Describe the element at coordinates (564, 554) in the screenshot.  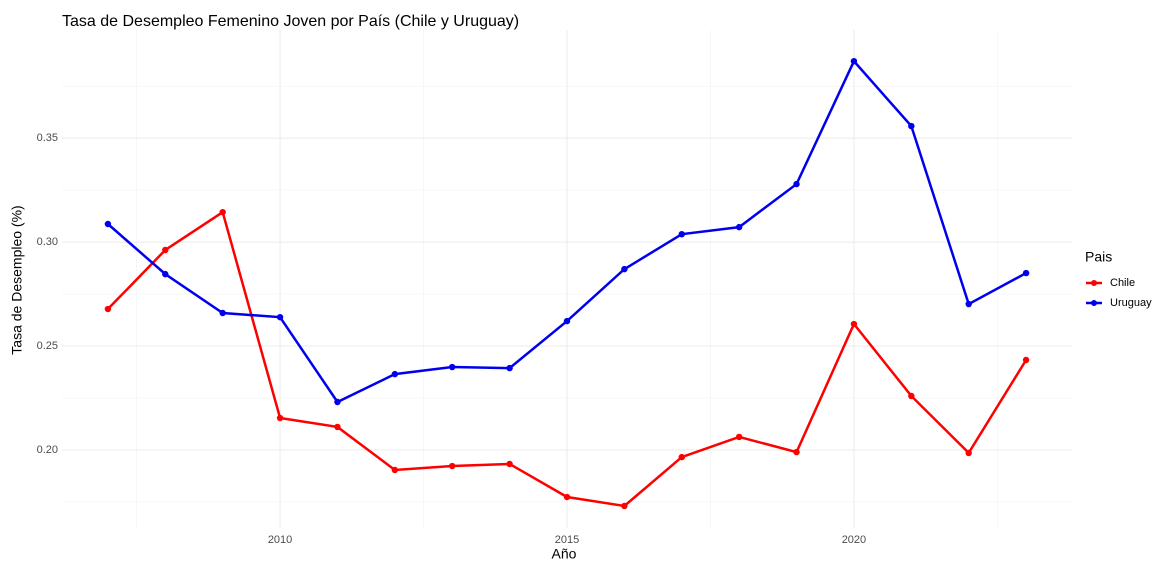
I see `x-axis-label: Año` at that location.